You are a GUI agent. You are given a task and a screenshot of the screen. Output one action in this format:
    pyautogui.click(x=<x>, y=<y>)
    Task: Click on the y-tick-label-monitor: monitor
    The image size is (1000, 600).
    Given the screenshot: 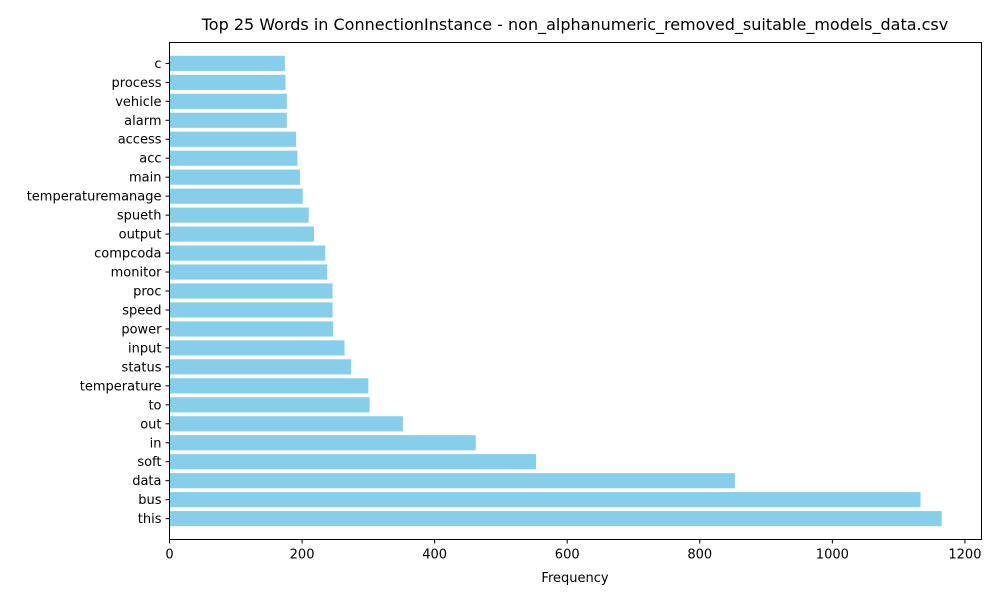 What is the action you would take?
    pyautogui.click(x=137, y=273)
    